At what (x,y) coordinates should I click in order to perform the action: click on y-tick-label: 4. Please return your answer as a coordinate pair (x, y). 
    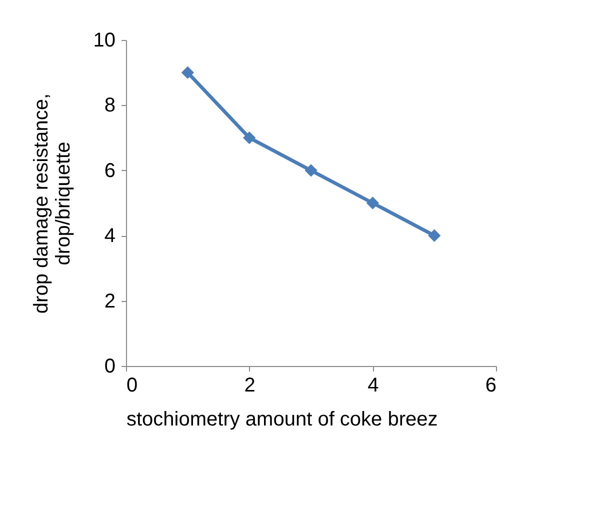
    Looking at the image, I should click on (110, 236).